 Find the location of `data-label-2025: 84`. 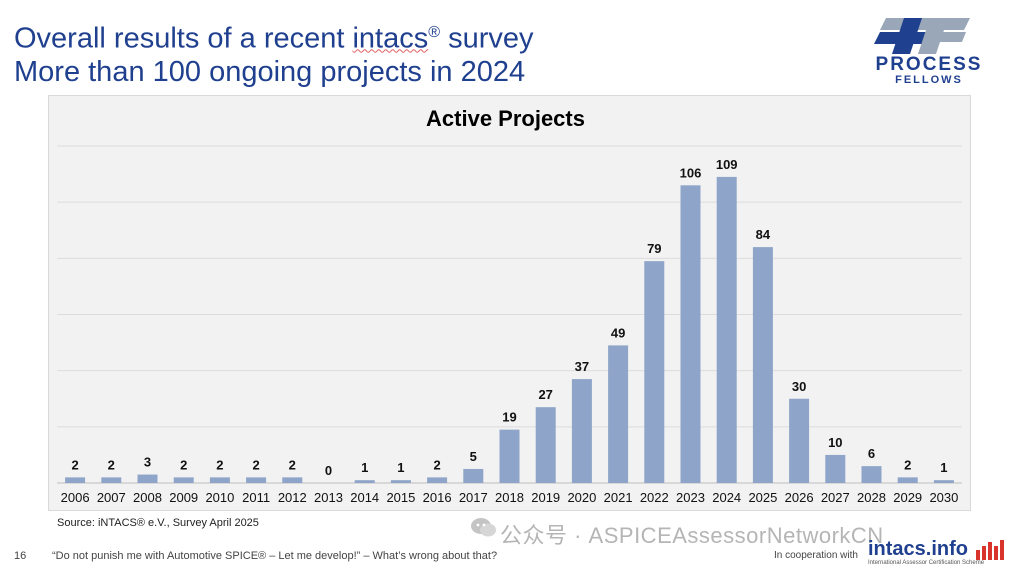

data-label-2025: 84 is located at coordinates (763, 234).